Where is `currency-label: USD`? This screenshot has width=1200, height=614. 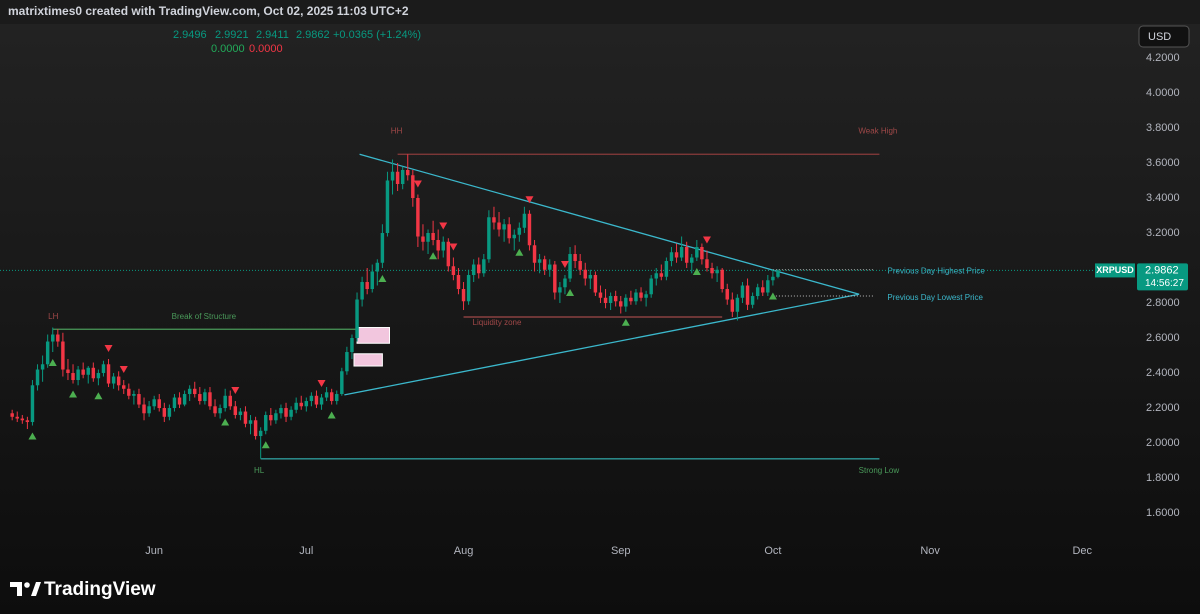 currency-label: USD is located at coordinates (1159, 37).